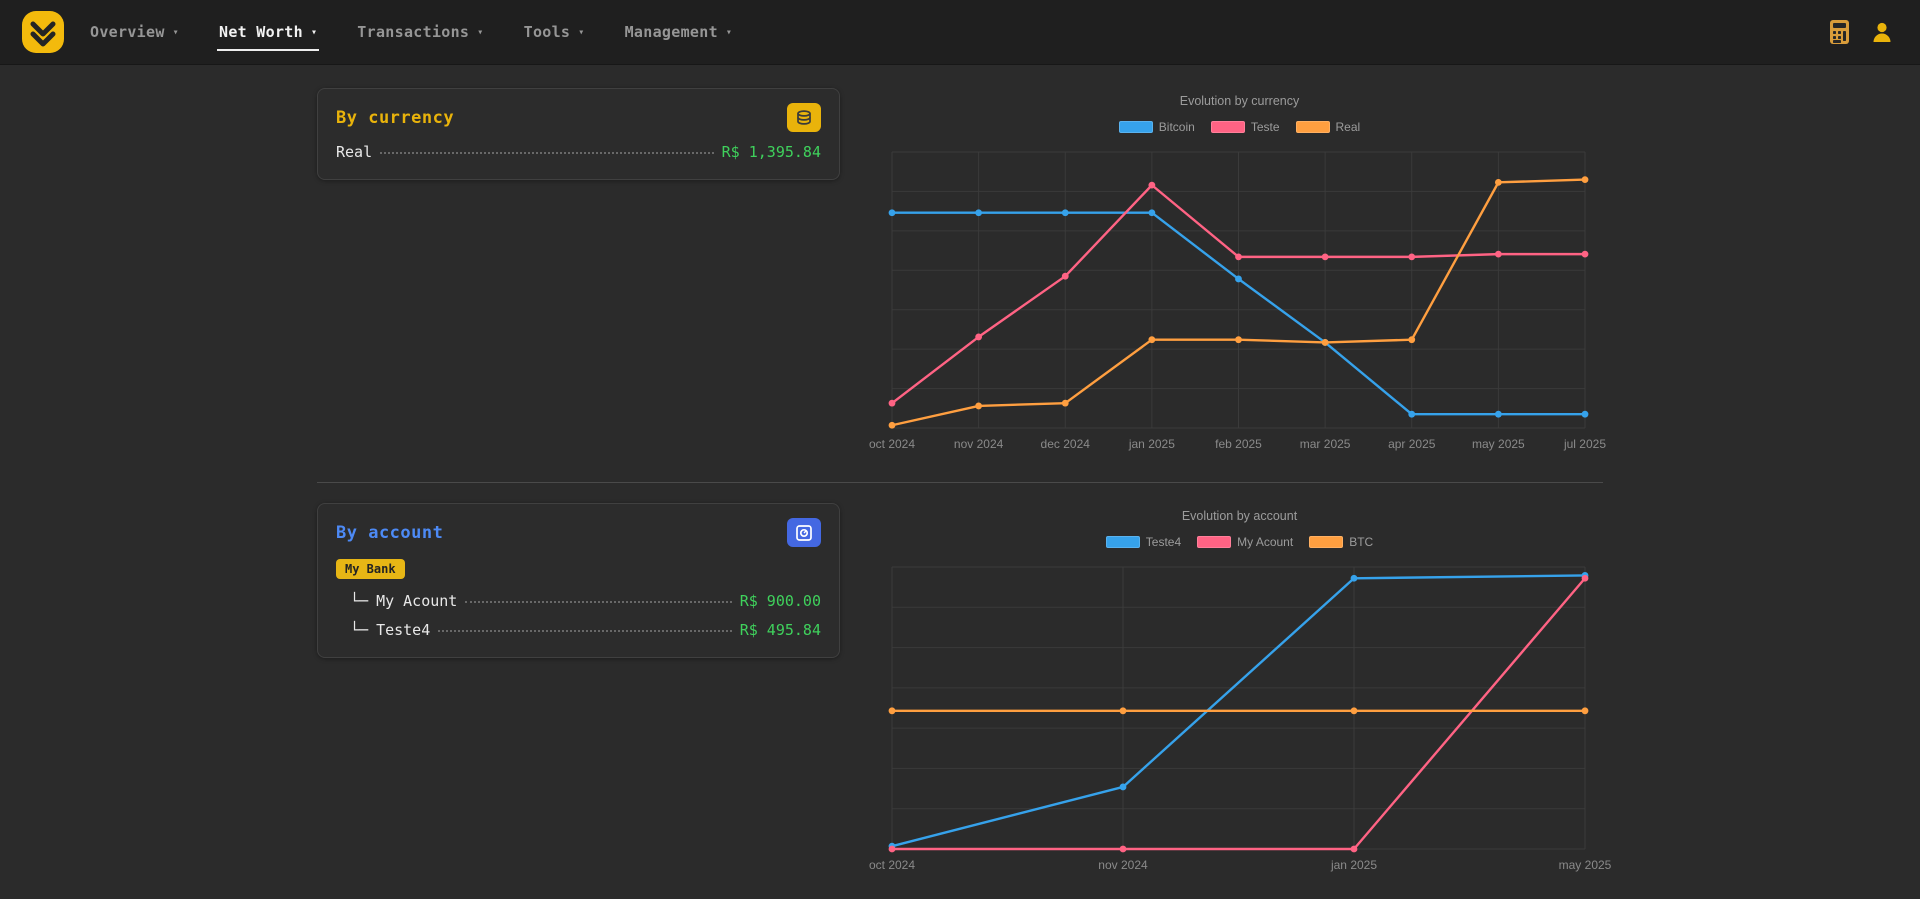  I want to click on nav-item-management: Management ▾, so click(679, 32).